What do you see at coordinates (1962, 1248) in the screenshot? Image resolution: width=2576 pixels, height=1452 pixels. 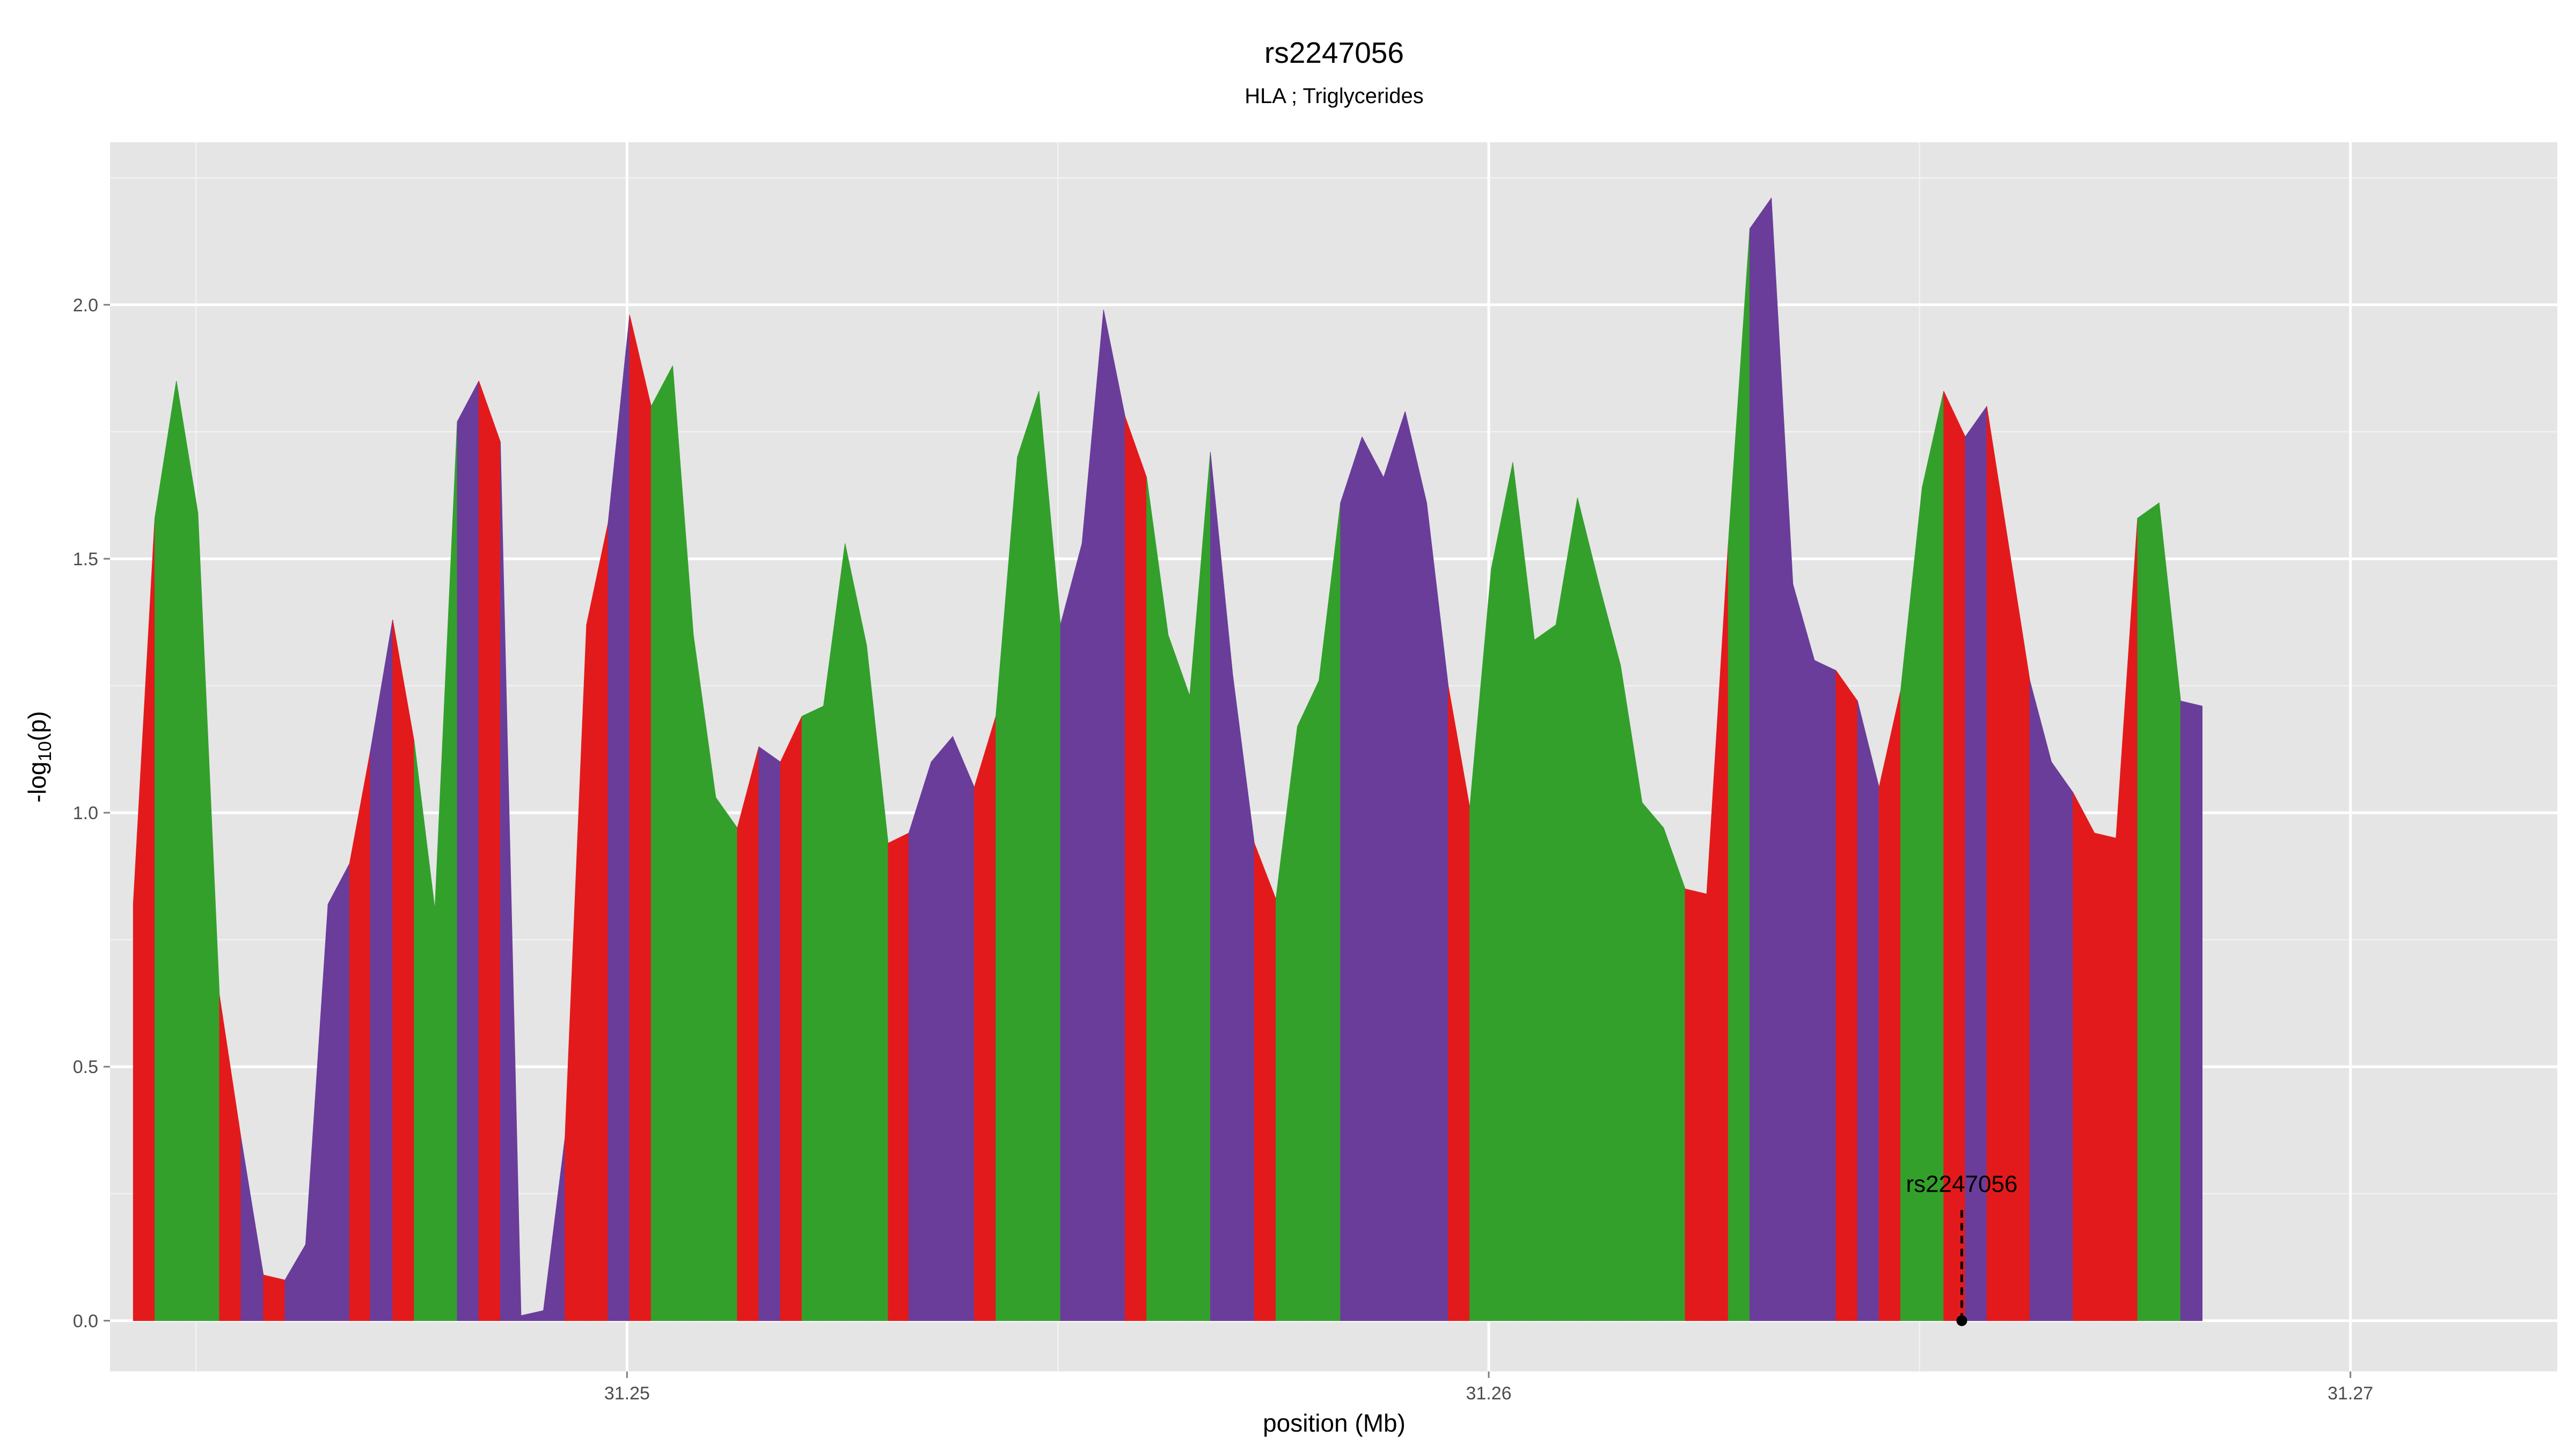 I see `snp-annotation: rs2247056` at bounding box center [1962, 1248].